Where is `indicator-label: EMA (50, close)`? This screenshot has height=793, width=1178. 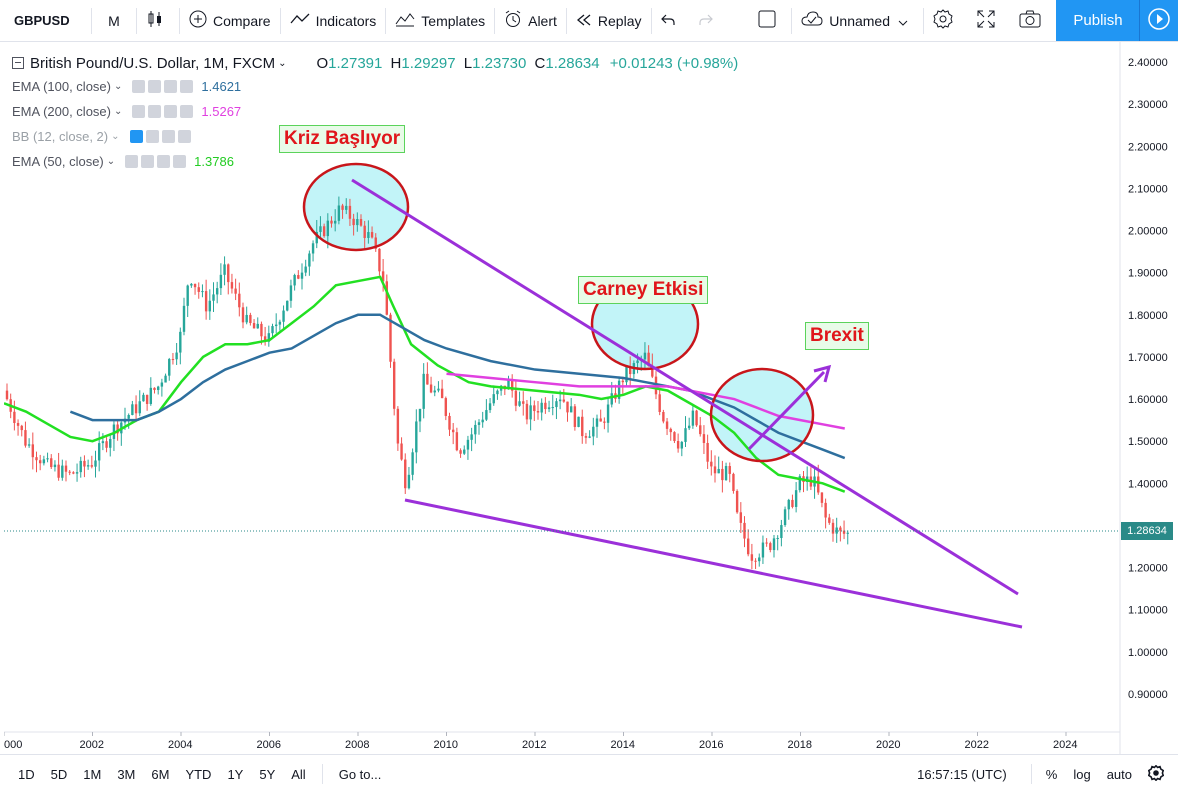 indicator-label: EMA (50, close) is located at coordinates (58, 161).